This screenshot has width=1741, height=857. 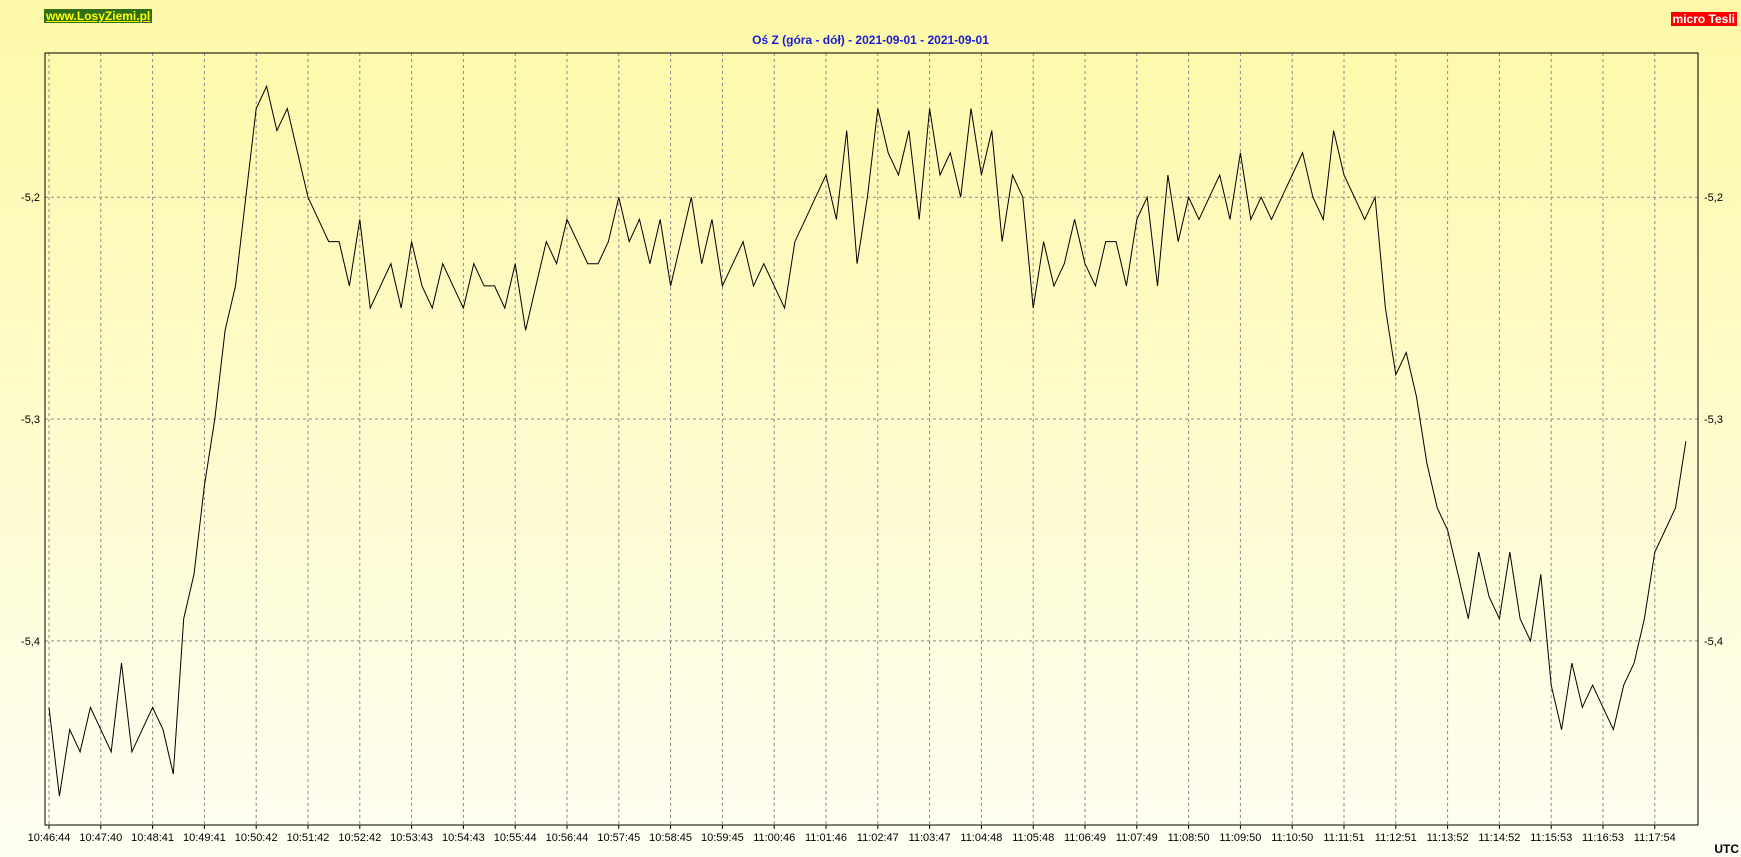 I want to click on x-tick-label: 11:14:52, so click(x=1499, y=838).